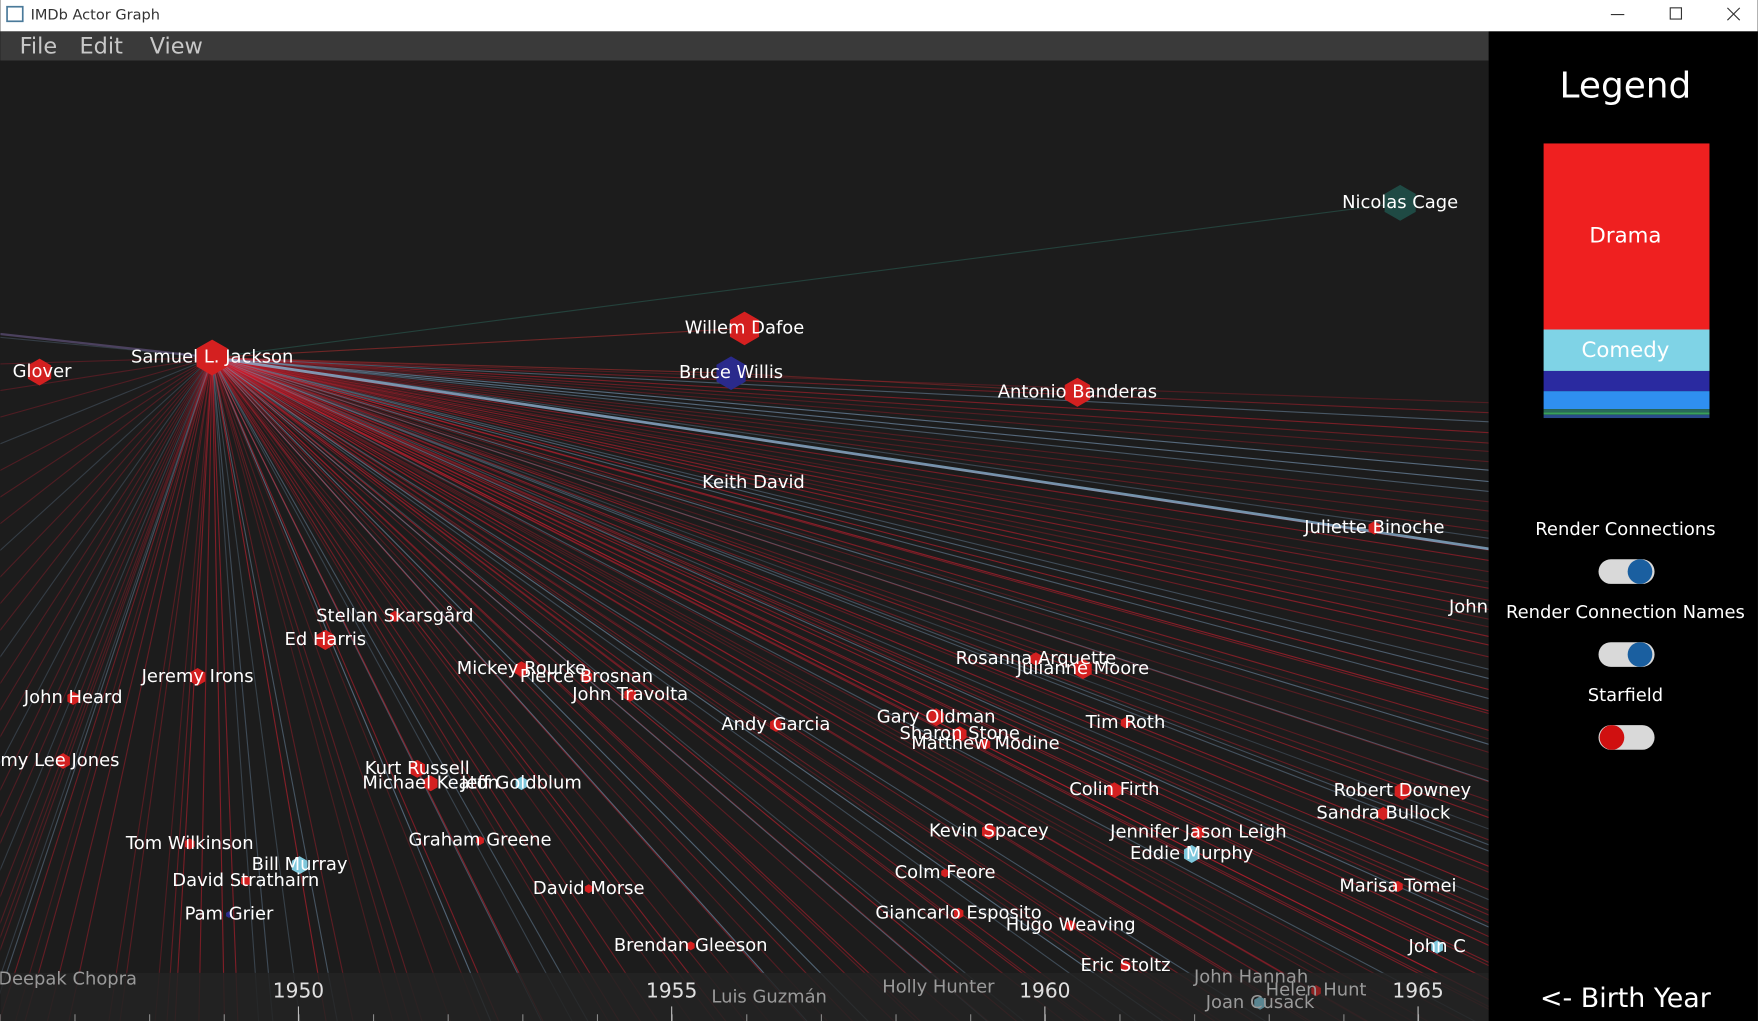 The width and height of the screenshot is (1758, 1021). What do you see at coordinates (1468, 606) in the screenshot?
I see `actor-label: John` at bounding box center [1468, 606].